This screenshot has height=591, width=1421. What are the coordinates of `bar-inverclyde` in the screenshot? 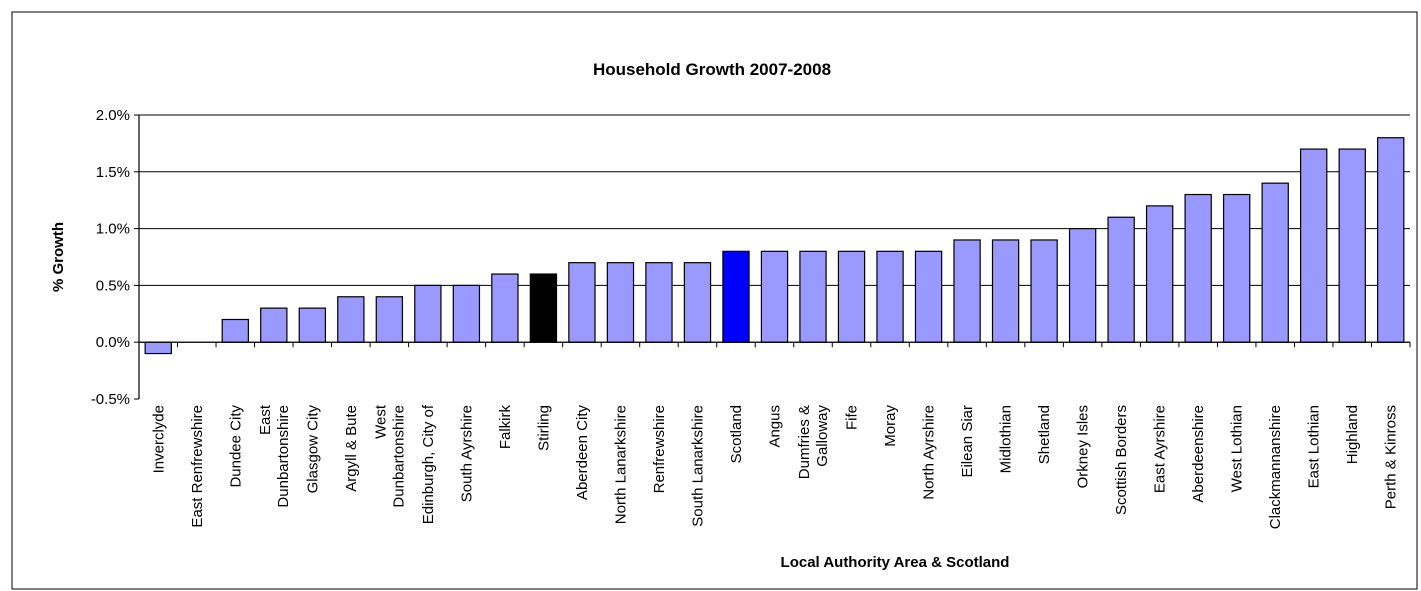 It's located at (158, 347).